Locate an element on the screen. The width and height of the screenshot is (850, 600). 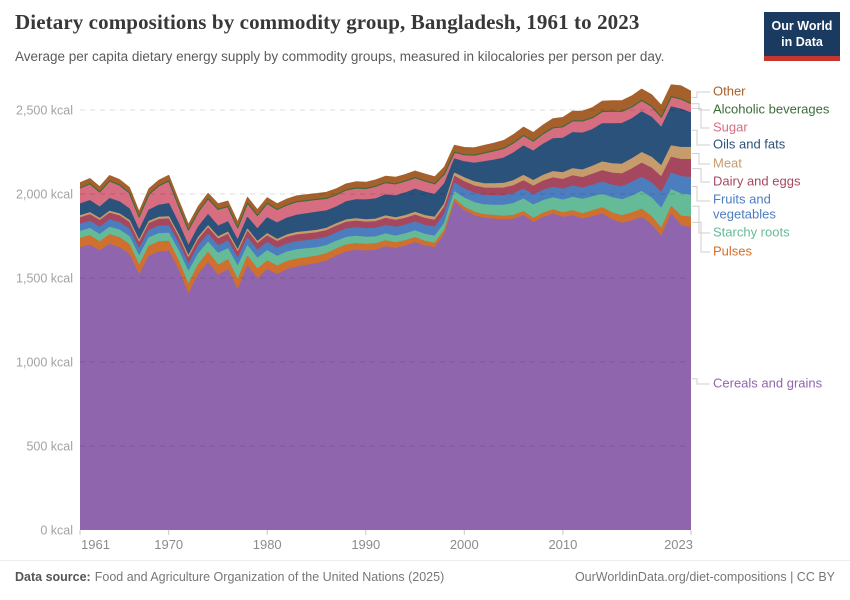
logo-red-bar is located at coordinates (802, 58).